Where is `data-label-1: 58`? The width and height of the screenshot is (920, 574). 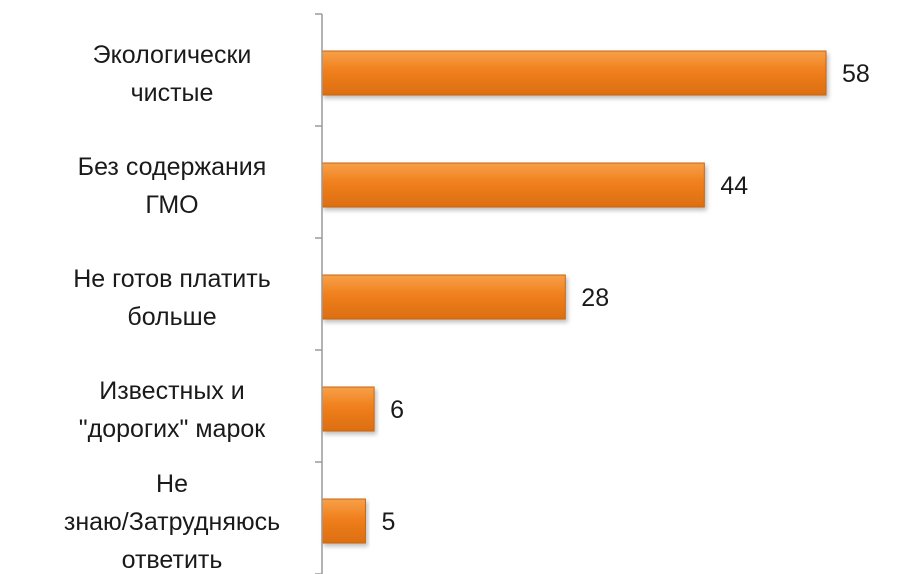 data-label-1: 58 is located at coordinates (856, 74).